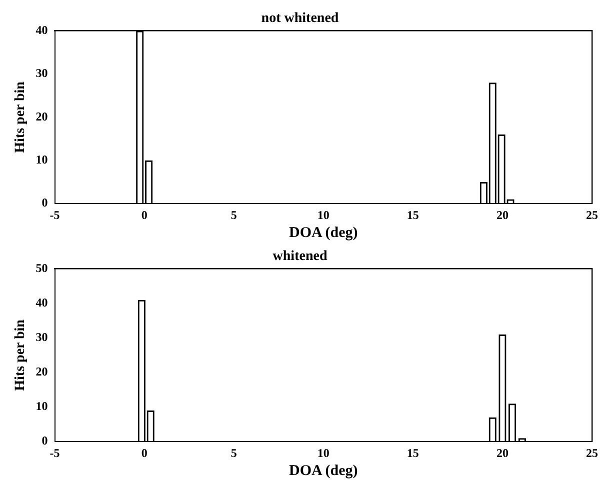  What do you see at coordinates (42, 267) in the screenshot?
I see `y-tick-label: 50` at bounding box center [42, 267].